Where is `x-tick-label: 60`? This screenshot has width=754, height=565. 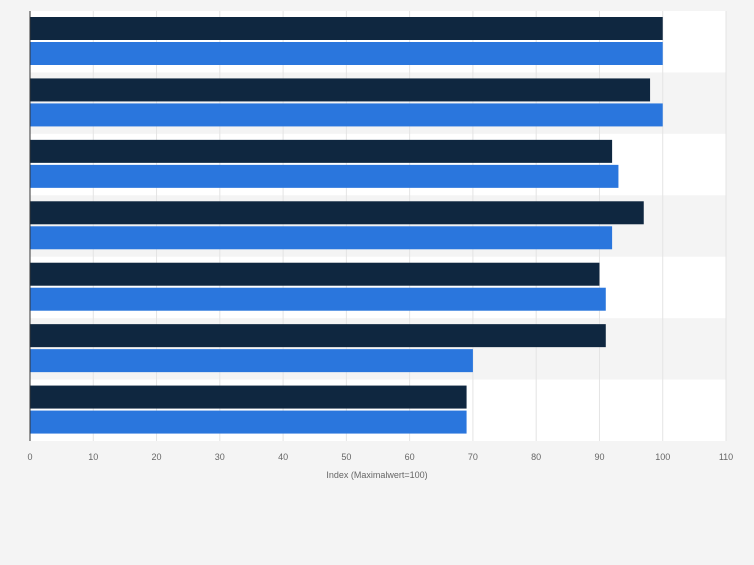 x-tick-label: 60 is located at coordinates (410, 457).